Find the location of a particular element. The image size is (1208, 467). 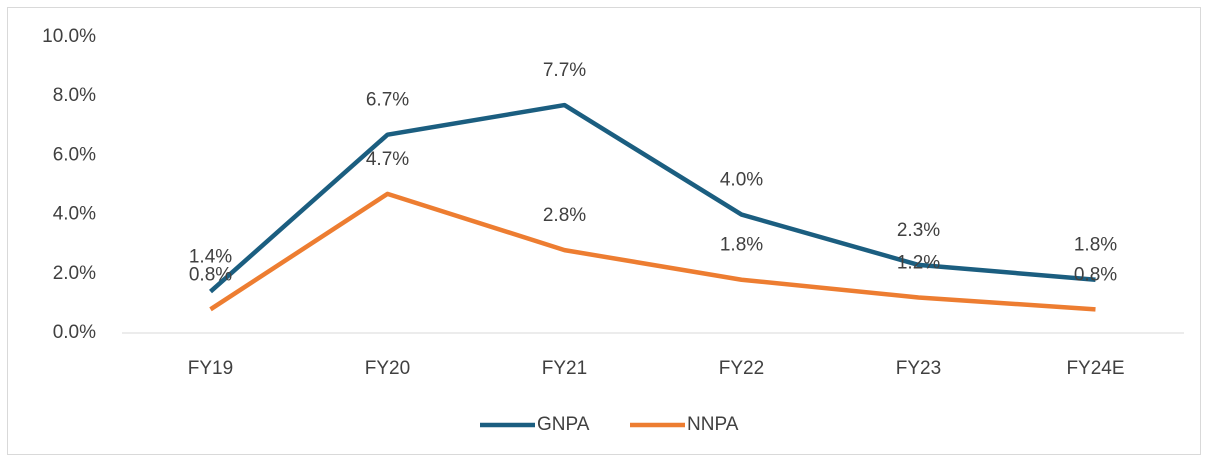

data-label: 1.2% is located at coordinates (918, 262).